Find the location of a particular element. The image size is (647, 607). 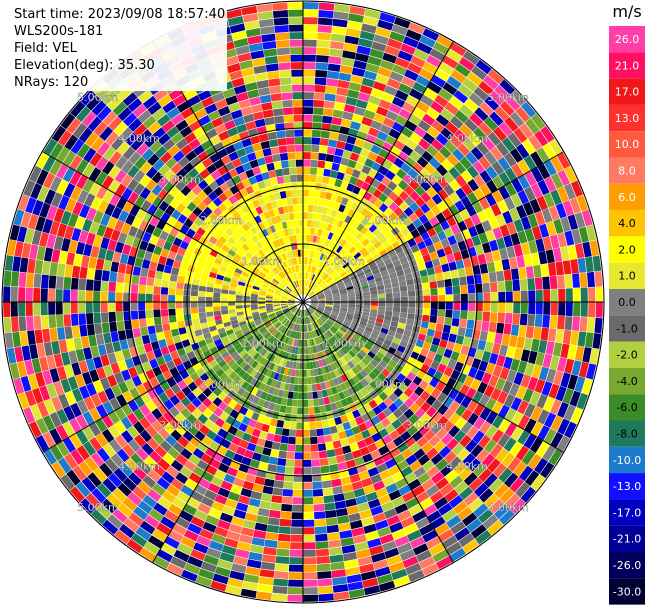

range-ring-label: 1.00km is located at coordinates (262, 343).